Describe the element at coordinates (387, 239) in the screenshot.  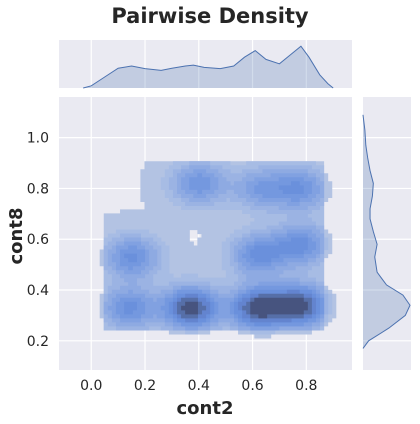
I see `right-marginal-grid` at that location.